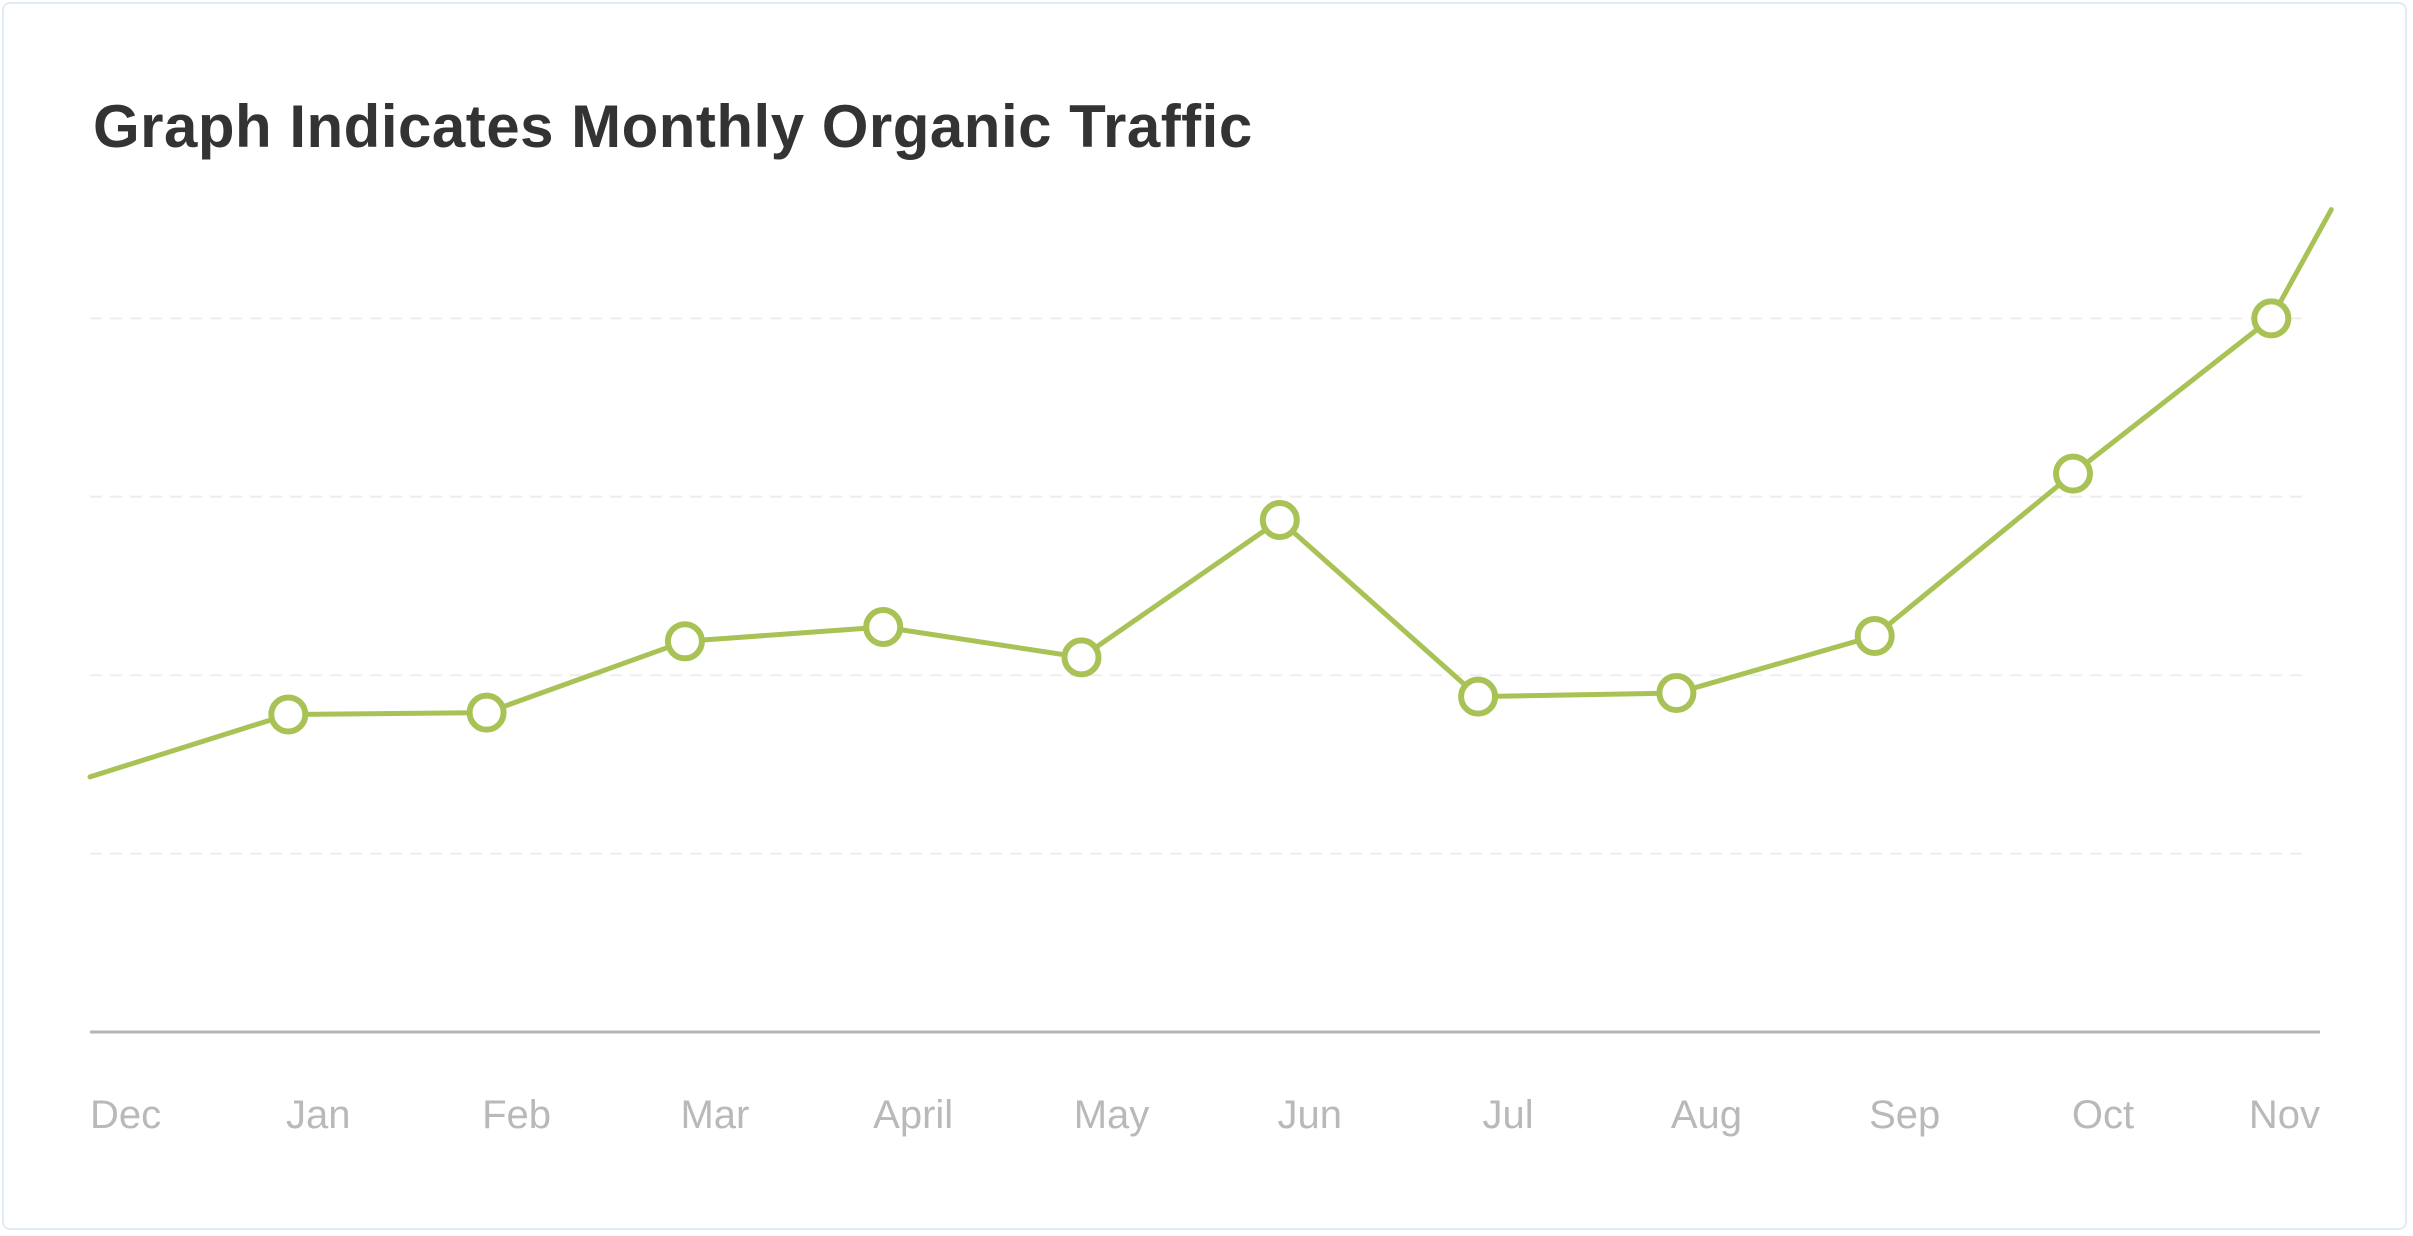 The height and width of the screenshot is (1236, 2413). I want to click on x-tick-label-dec: Dec, so click(125, 1115).